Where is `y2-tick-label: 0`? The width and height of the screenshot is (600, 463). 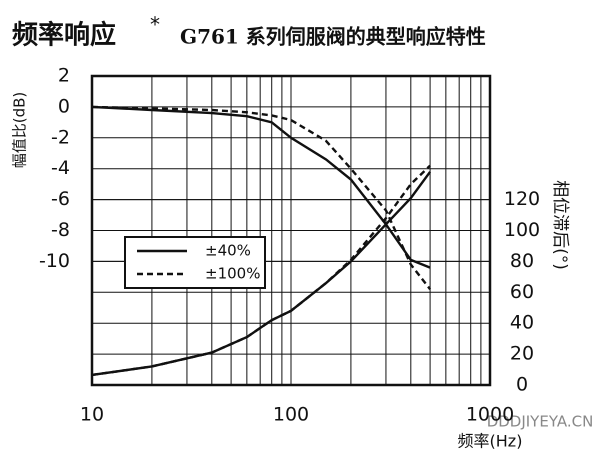
y2-tick-label: 0 is located at coordinates (522, 385).